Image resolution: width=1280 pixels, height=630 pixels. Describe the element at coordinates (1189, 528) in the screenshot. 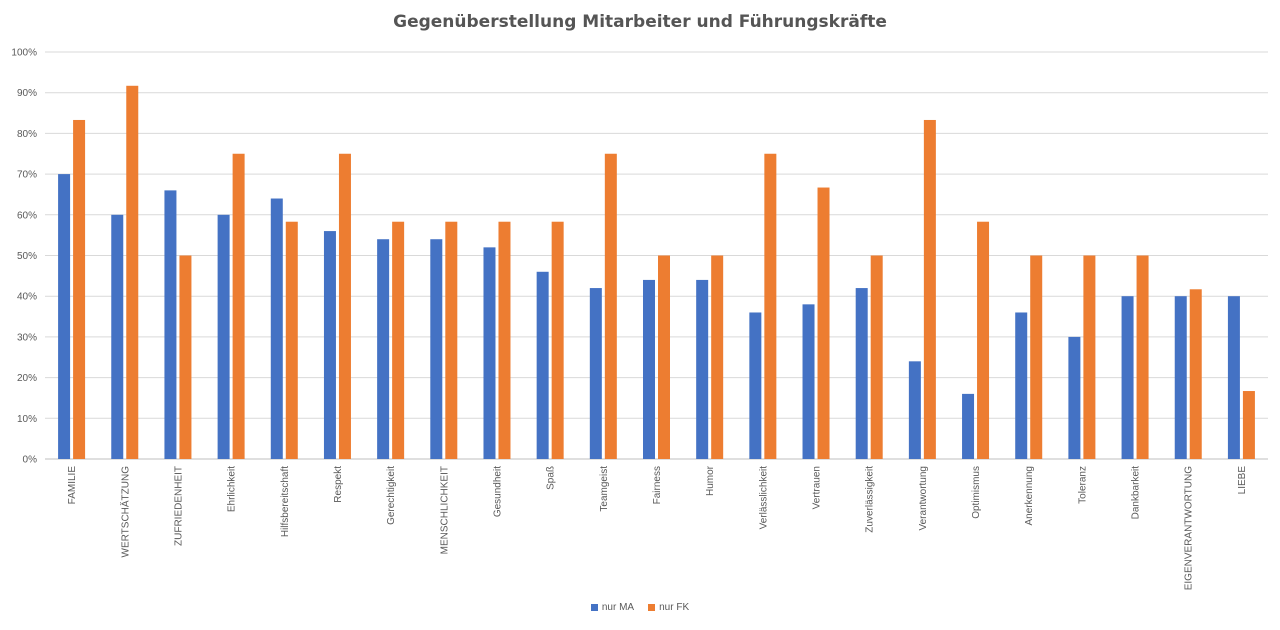

I see `x-tick-label: EIGENVERANTWORTUNG` at that location.